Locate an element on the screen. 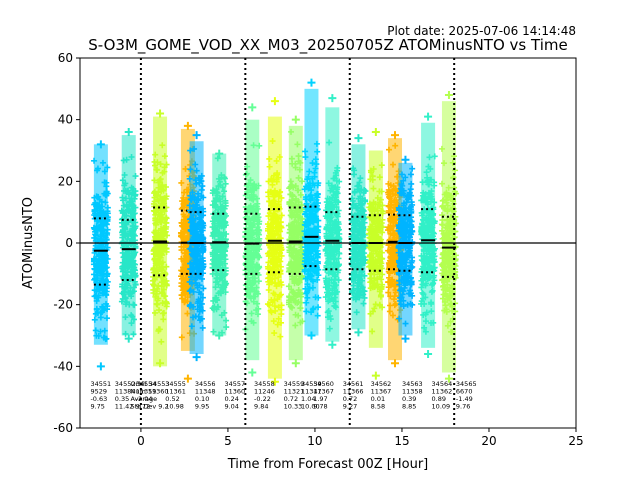  x-tick-label: 5 is located at coordinates (228, 441).